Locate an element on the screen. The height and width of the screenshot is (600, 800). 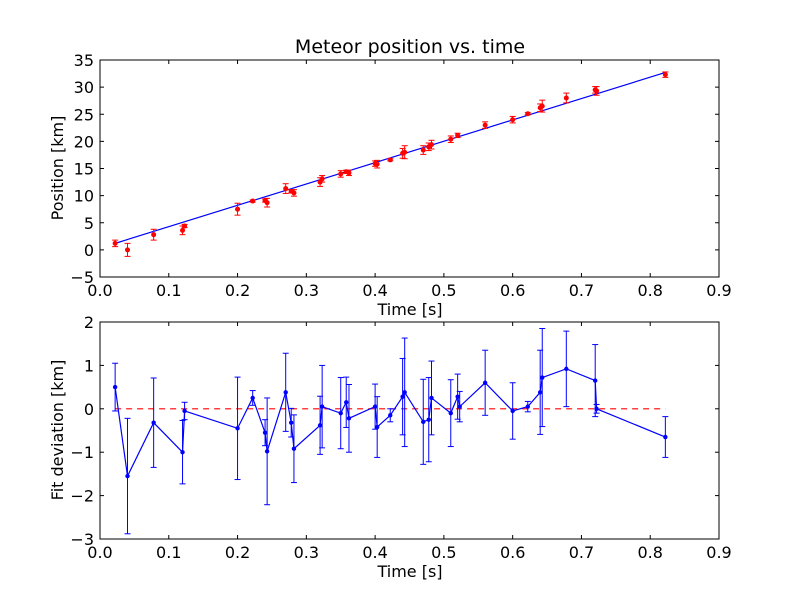
position-x-tick-label: 0.2 is located at coordinates (237, 290).